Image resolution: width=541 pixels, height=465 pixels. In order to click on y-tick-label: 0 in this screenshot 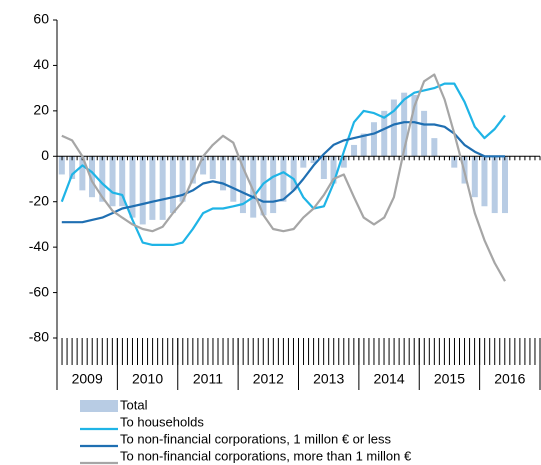, I will do `click(45, 155)`.